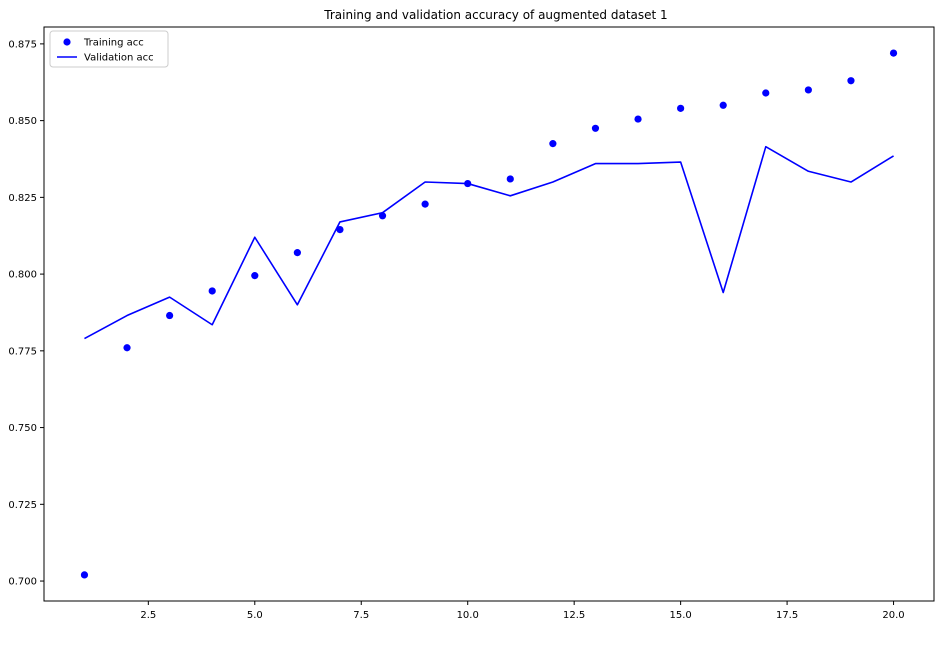 Image resolution: width=952 pixels, height=645 pixels. What do you see at coordinates (148, 615) in the screenshot?
I see `x-tick-label: 2.5` at bounding box center [148, 615].